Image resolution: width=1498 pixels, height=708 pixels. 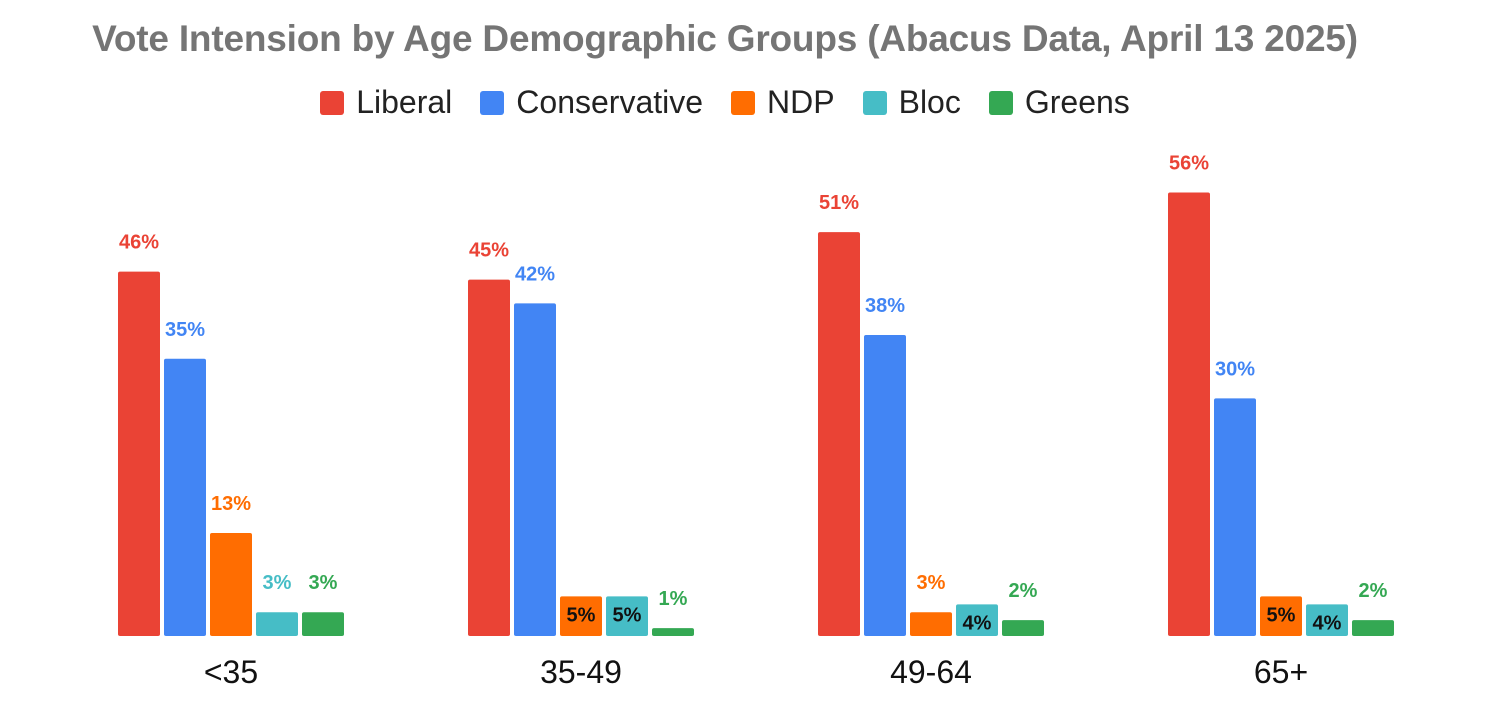 What do you see at coordinates (1000, 102) in the screenshot?
I see `legend-swatch-greens` at bounding box center [1000, 102].